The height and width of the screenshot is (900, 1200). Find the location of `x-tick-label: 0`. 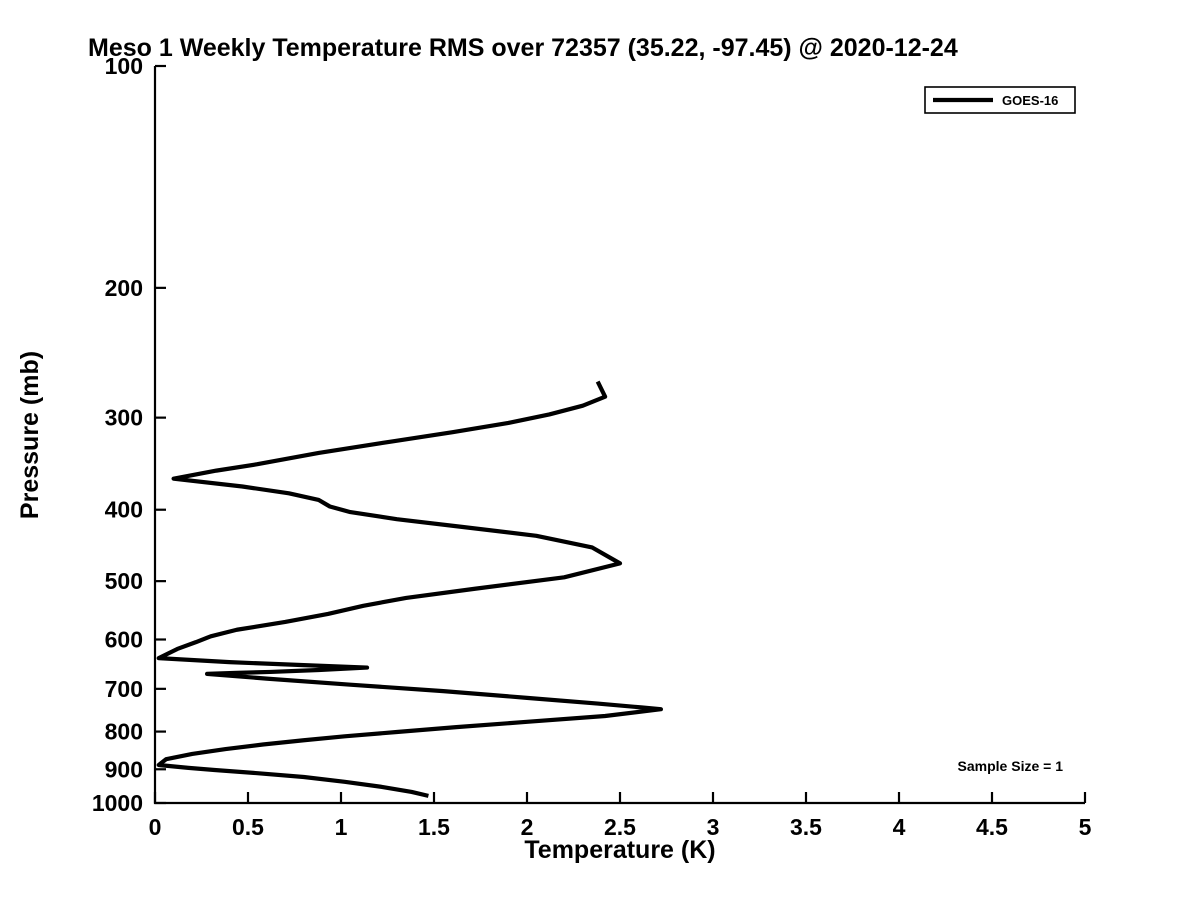

x-tick-label: 0 is located at coordinates (155, 827).